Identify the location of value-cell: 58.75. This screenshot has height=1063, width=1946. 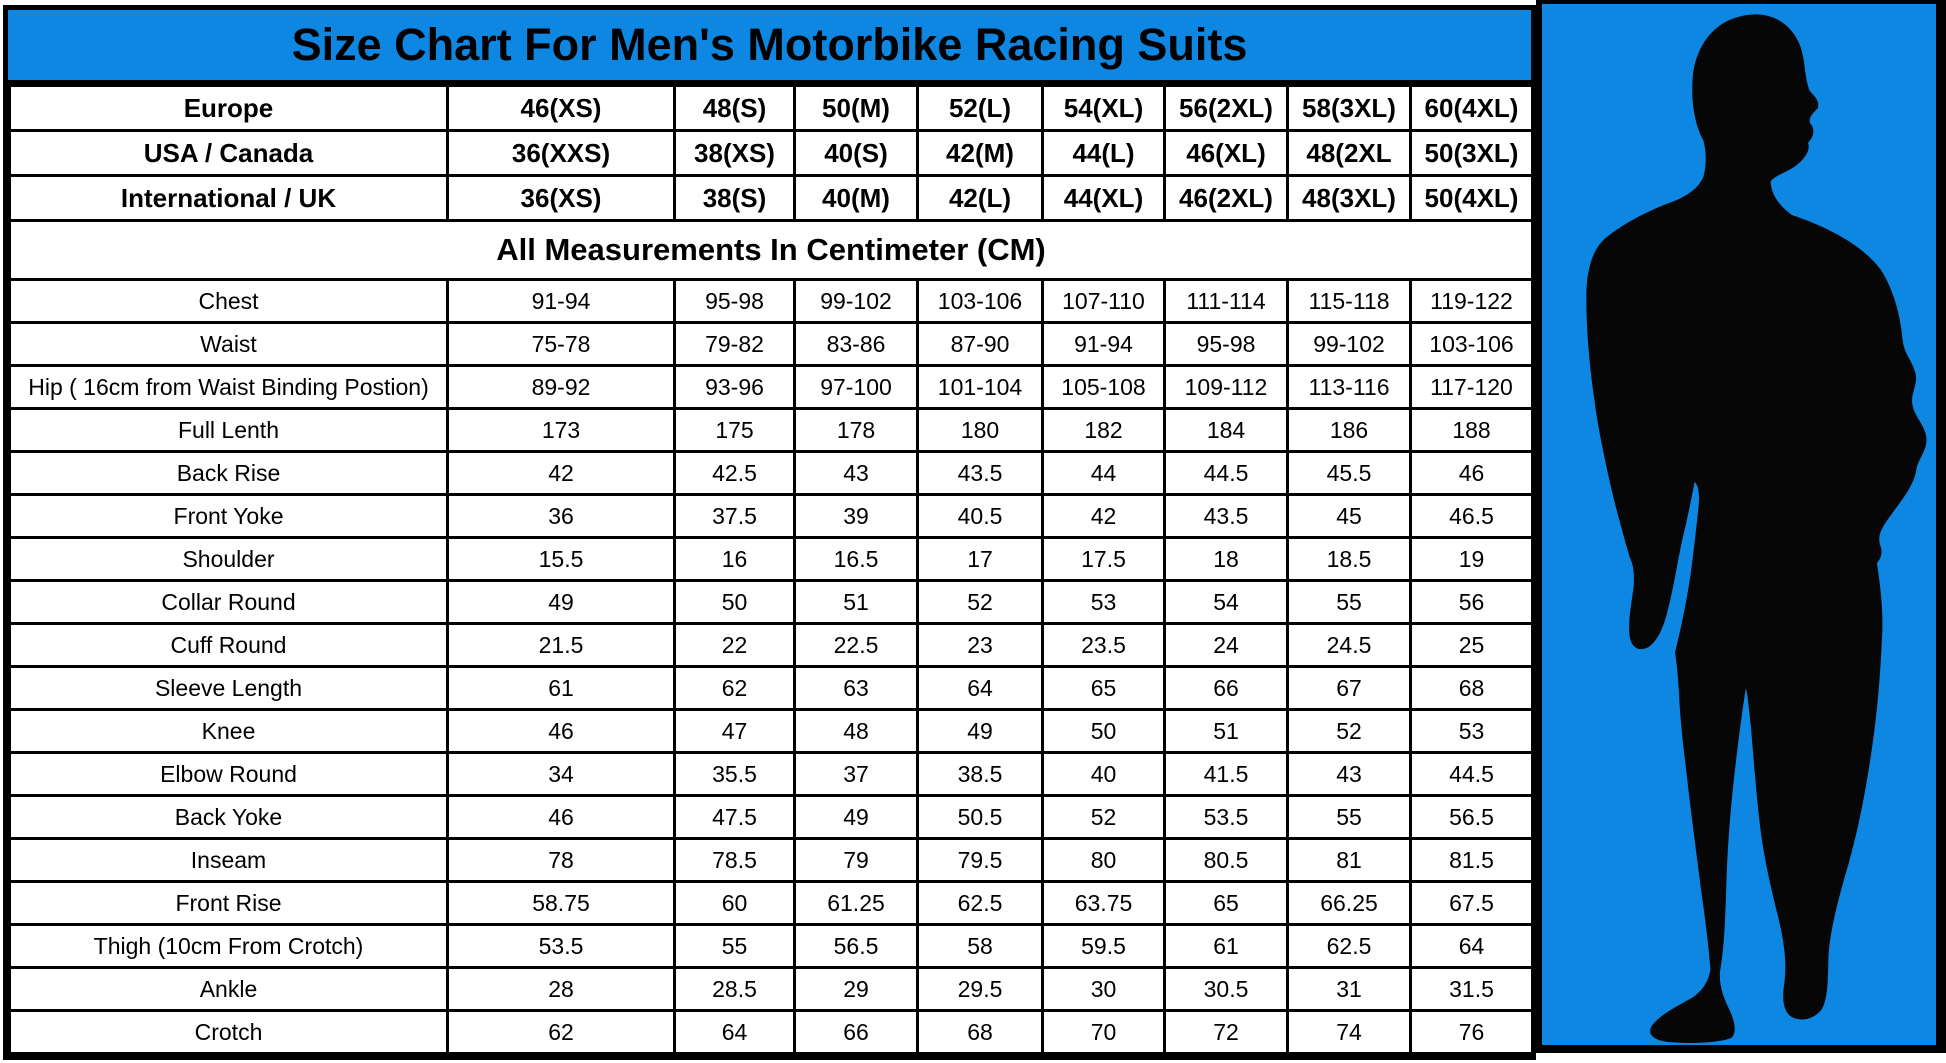
(561, 903).